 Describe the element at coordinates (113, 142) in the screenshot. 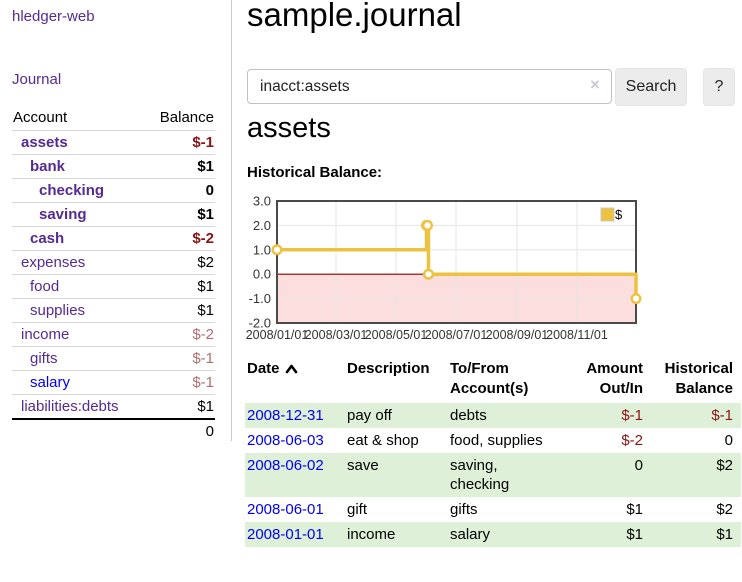

I see `account-row: assets $-1` at that location.